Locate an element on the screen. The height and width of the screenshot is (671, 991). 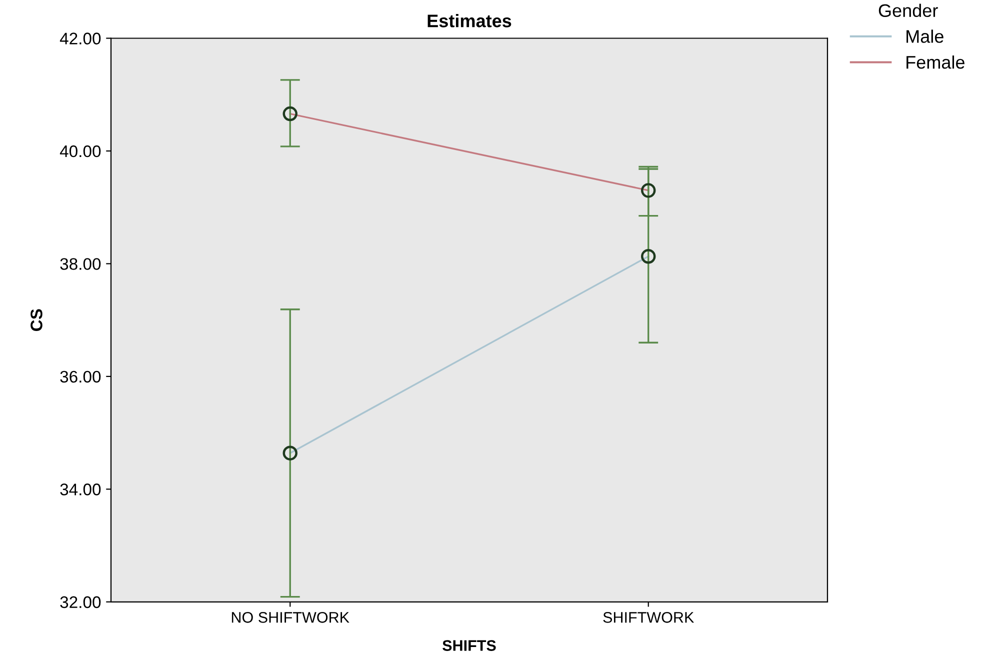
x-tick-label: NO SHIFTWORK is located at coordinates (291, 617).